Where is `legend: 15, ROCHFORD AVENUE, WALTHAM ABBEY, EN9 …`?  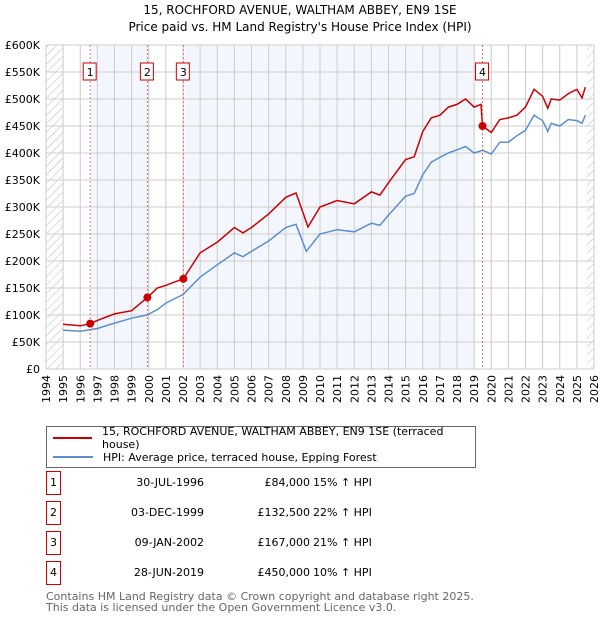 legend: 15, ROCHFORD AVENUE, WALTHAM ABBEY, EN9 … is located at coordinates (261, 446).